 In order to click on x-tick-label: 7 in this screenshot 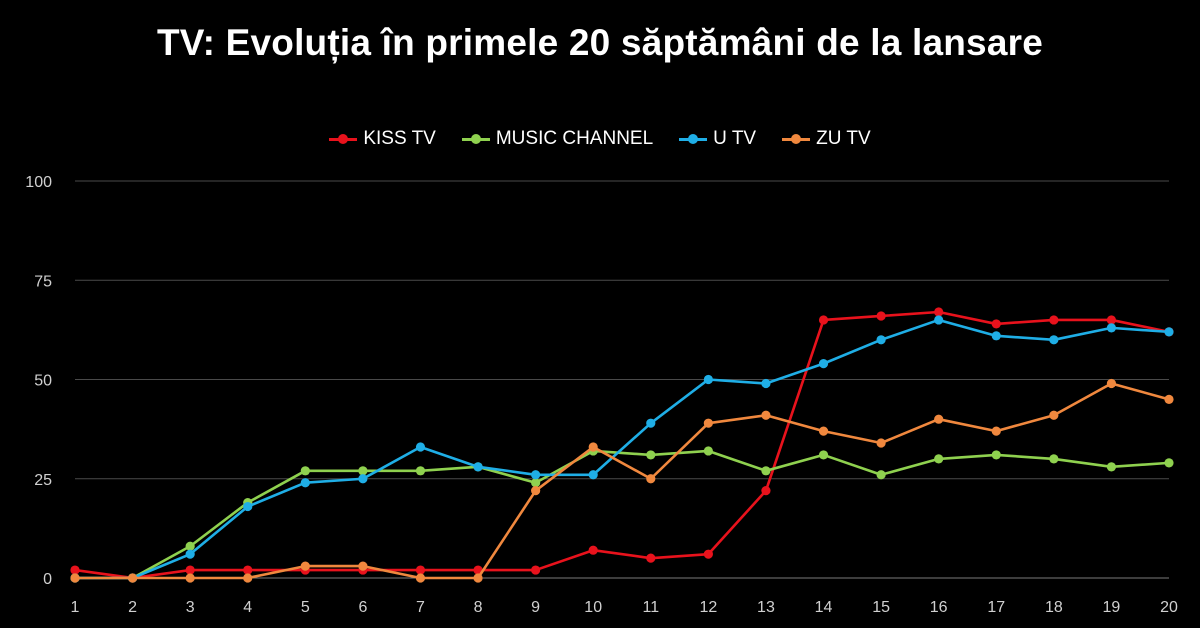, I will do `click(420, 607)`.